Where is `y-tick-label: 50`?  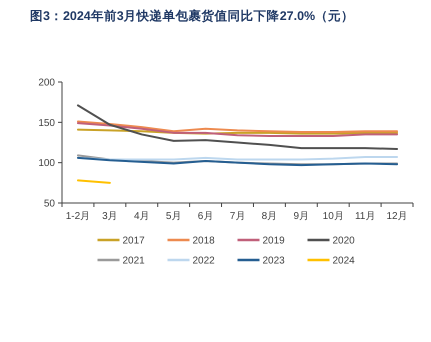
y-tick-label: 50 is located at coordinates (50, 204).